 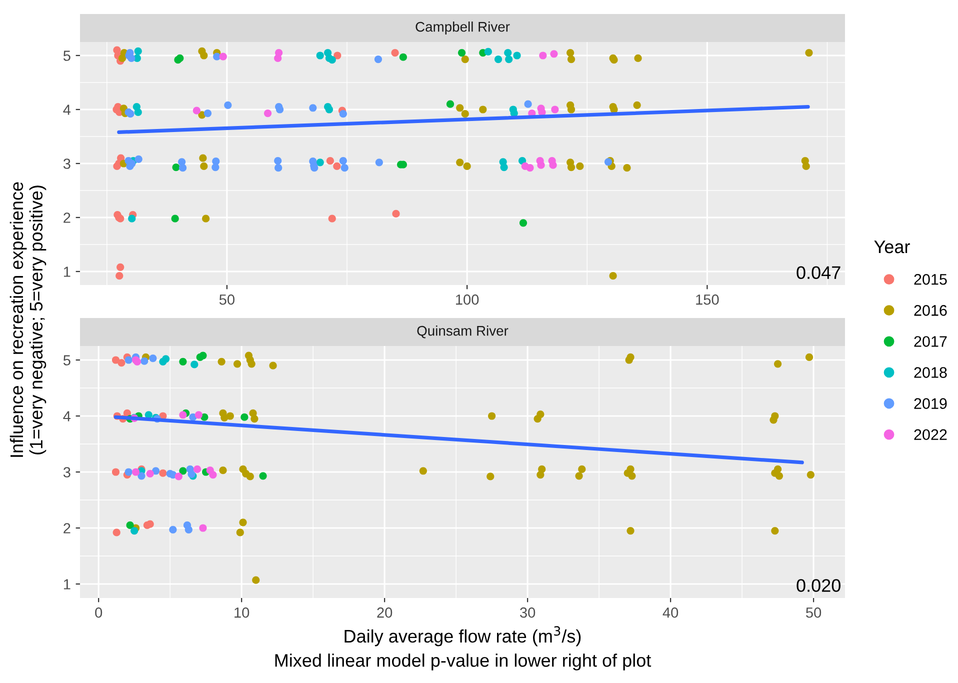 I want to click on y-tick-label: 3, so click(x=66, y=163).